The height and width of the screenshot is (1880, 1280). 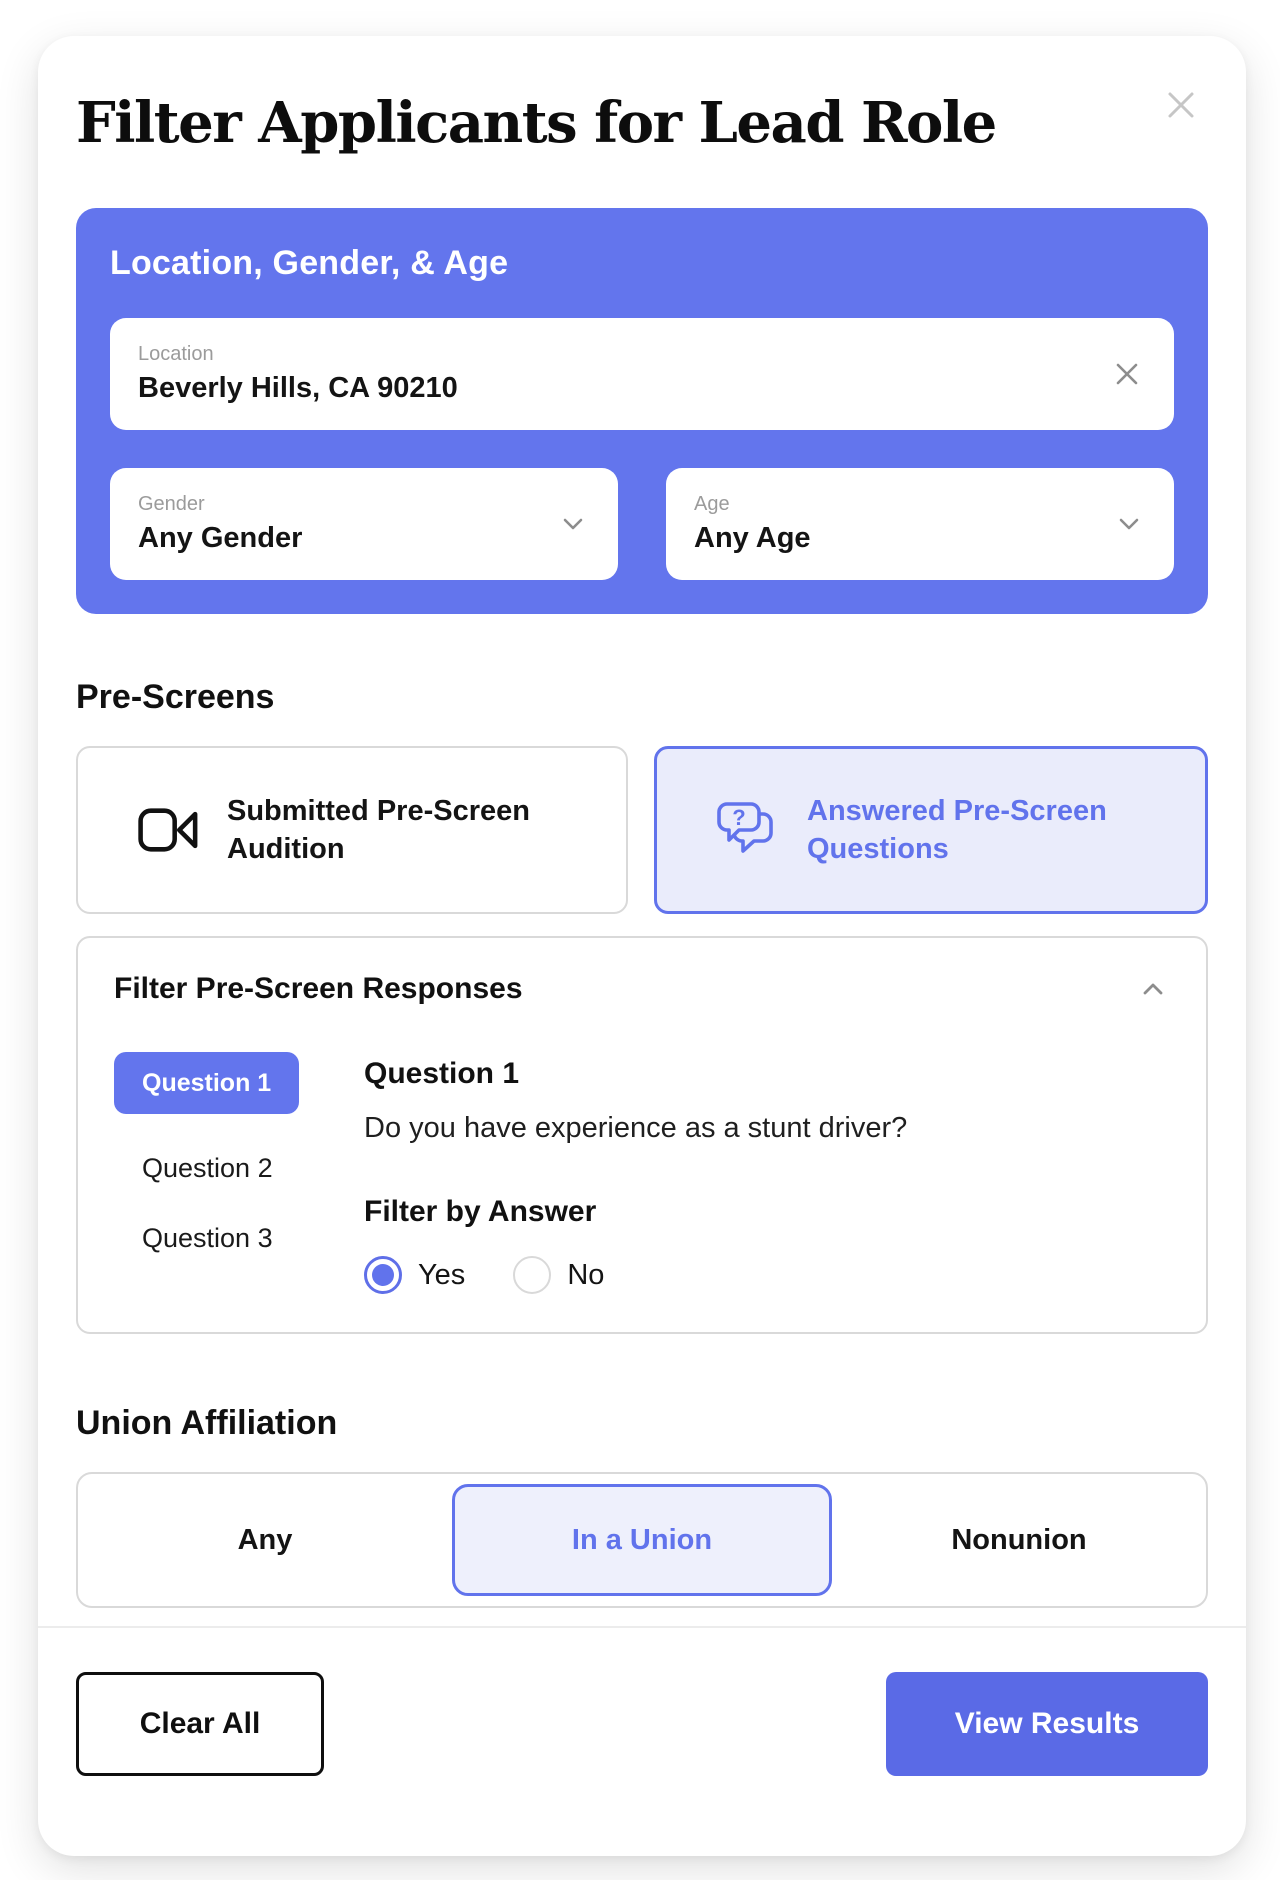 I want to click on location-label: Location, so click(x=176, y=354).